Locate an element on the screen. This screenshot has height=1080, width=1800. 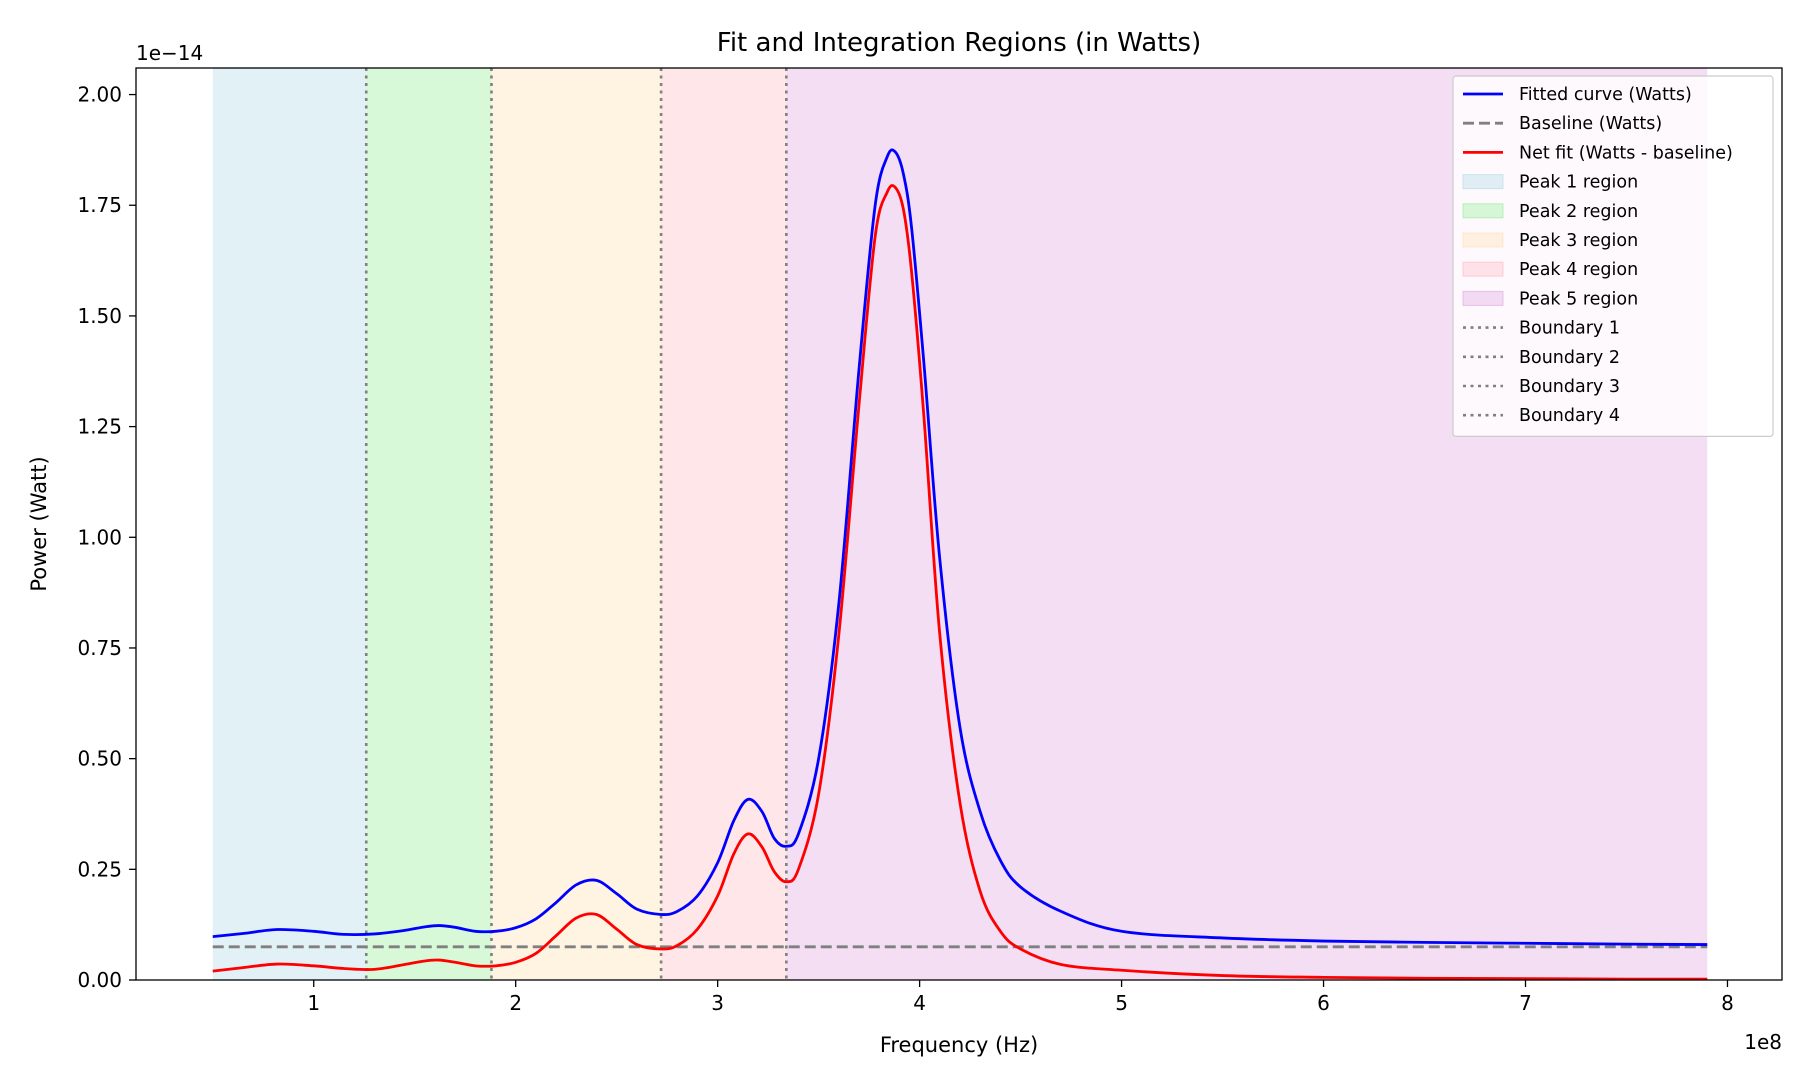
y-tick-label: 0.50 is located at coordinates (99, 759).